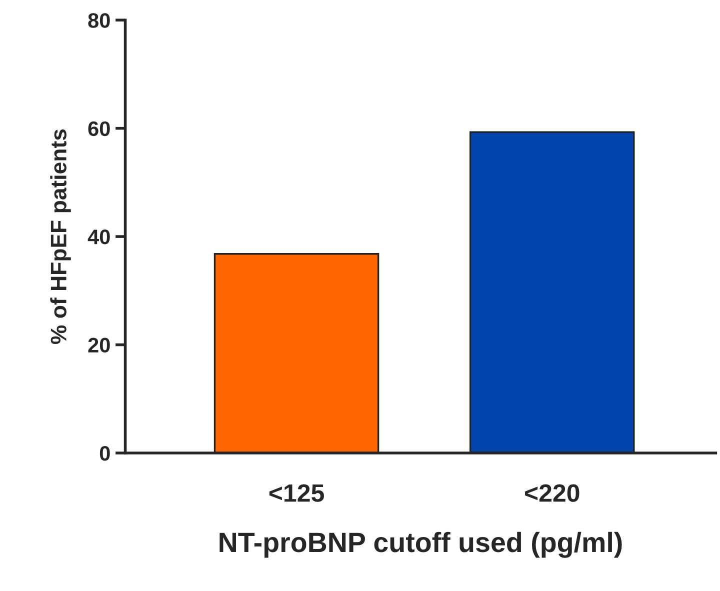 The height and width of the screenshot is (591, 720). I want to click on y-axis-title: % of HFpEF patients, so click(60, 236).